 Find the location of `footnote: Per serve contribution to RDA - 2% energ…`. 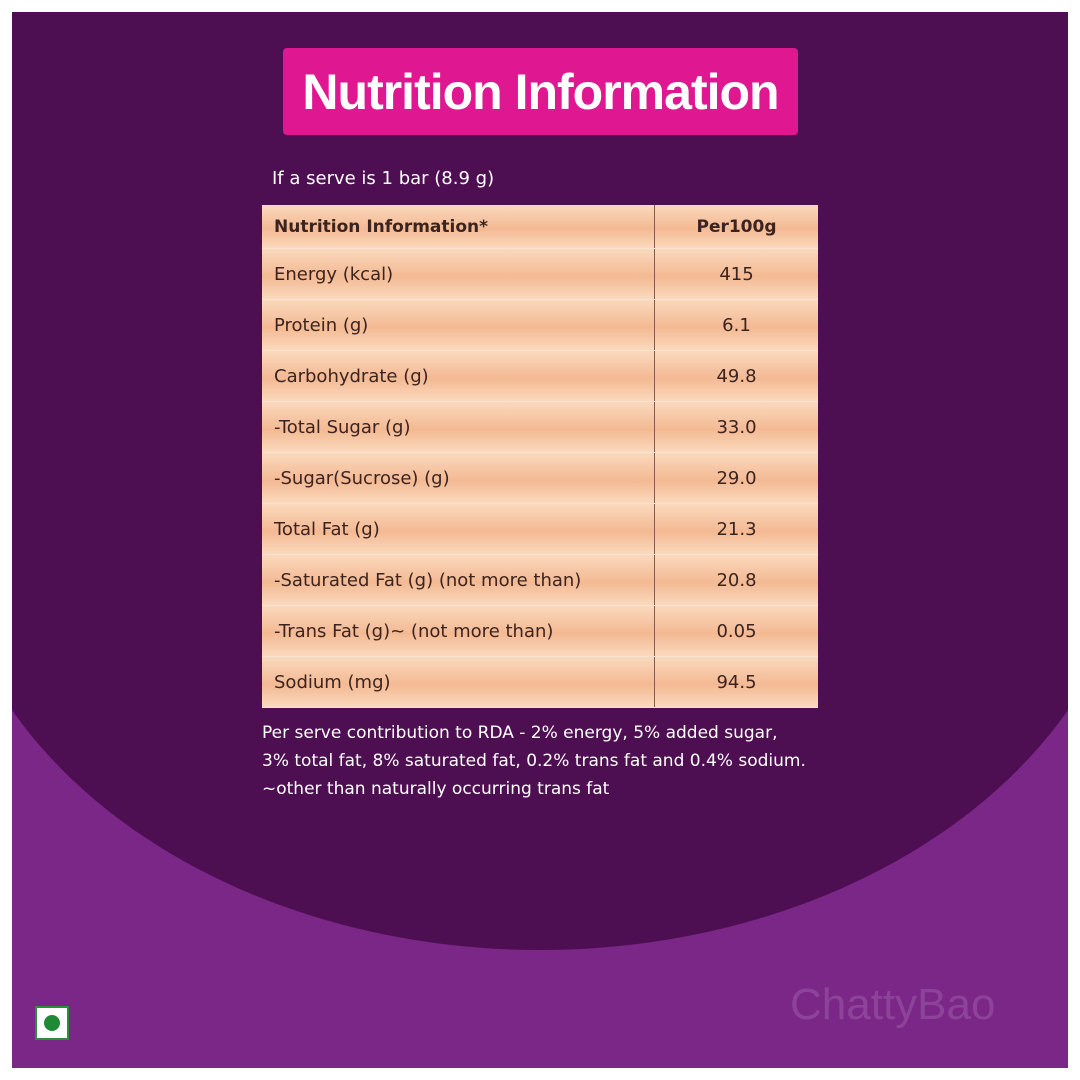

footnote: Per serve contribution to RDA - 2% energ… is located at coordinates (520, 733).